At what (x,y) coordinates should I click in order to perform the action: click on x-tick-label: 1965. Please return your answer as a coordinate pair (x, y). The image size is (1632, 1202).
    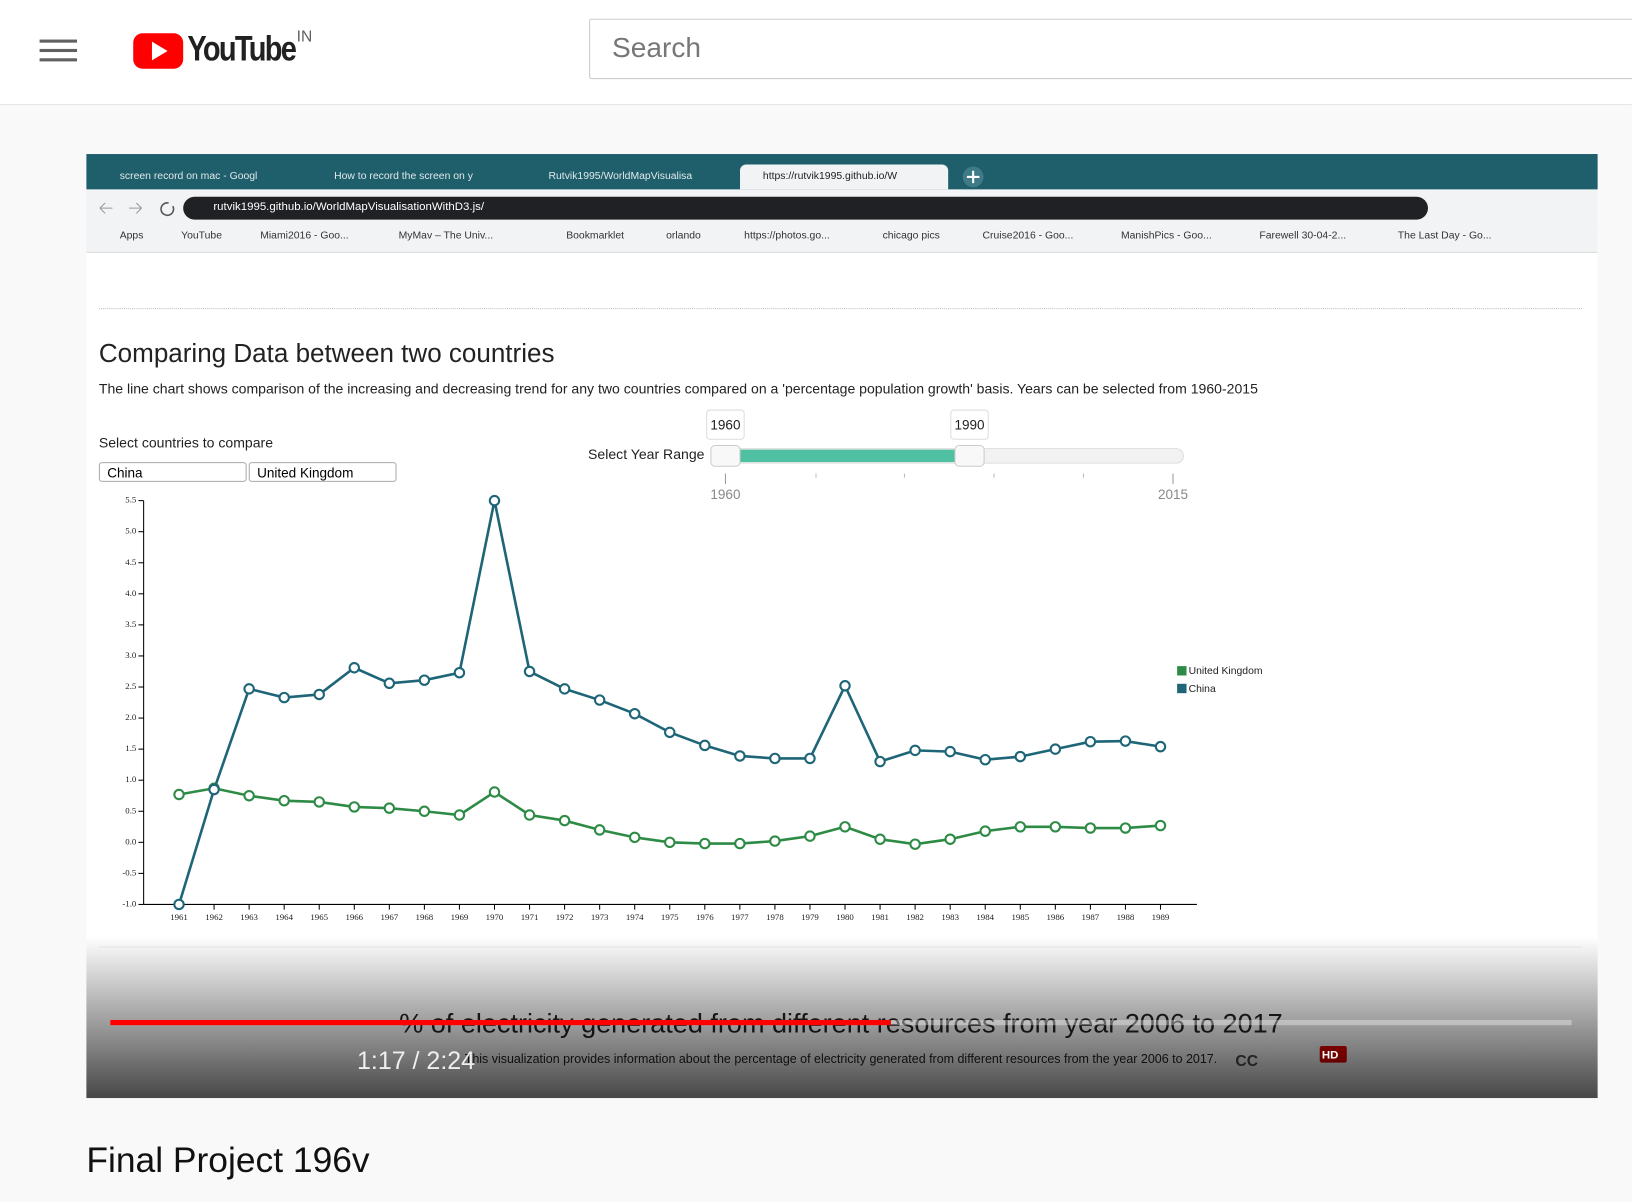
    Looking at the image, I should click on (319, 917).